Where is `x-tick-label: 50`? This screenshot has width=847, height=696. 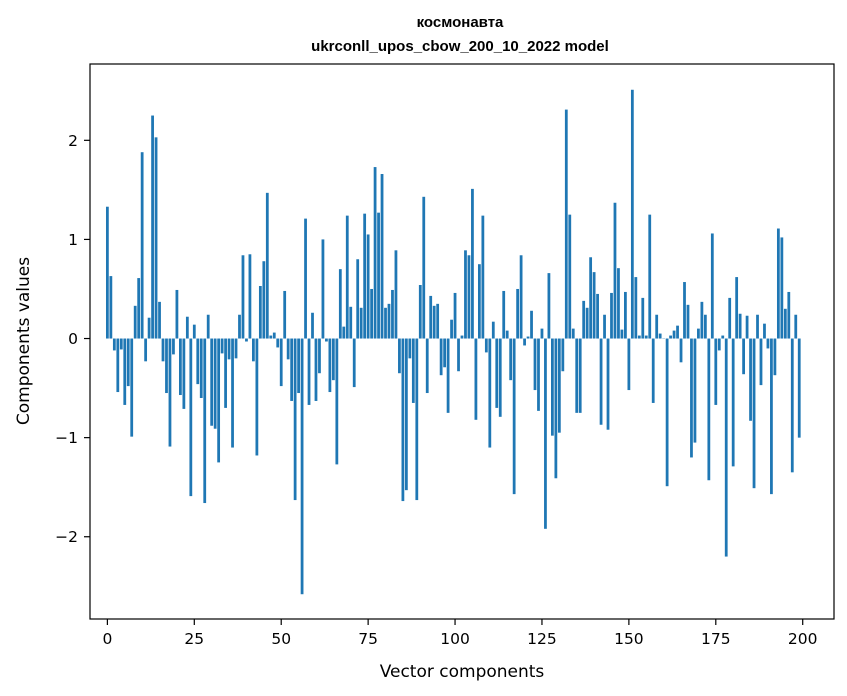 x-tick-label: 50 is located at coordinates (281, 639).